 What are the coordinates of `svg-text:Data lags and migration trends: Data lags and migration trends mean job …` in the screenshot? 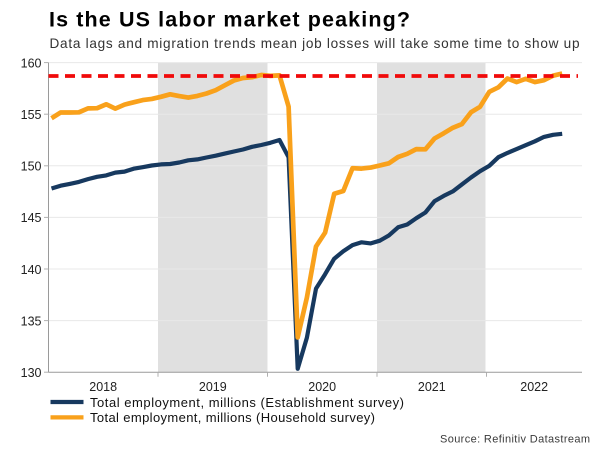 It's located at (315, 43).